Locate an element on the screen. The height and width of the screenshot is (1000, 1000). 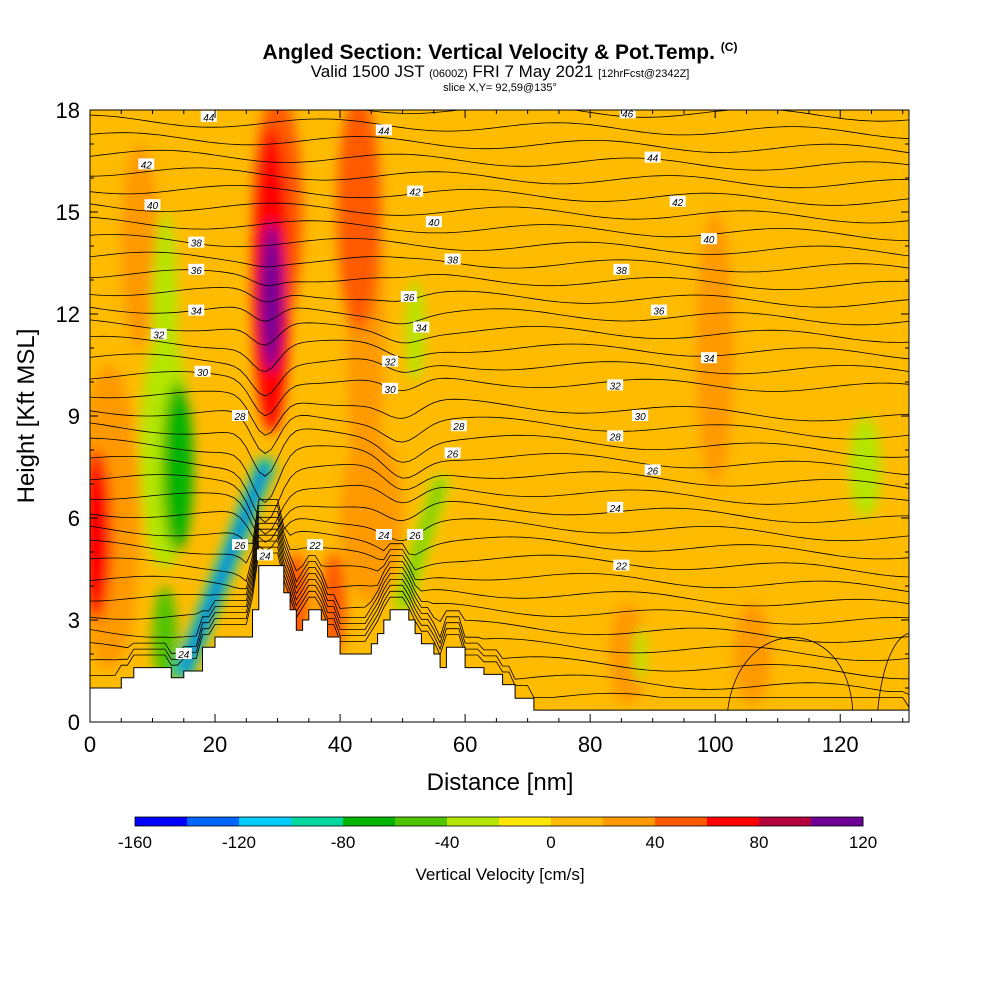
contour-label-text: 24 is located at coordinates (183, 655).